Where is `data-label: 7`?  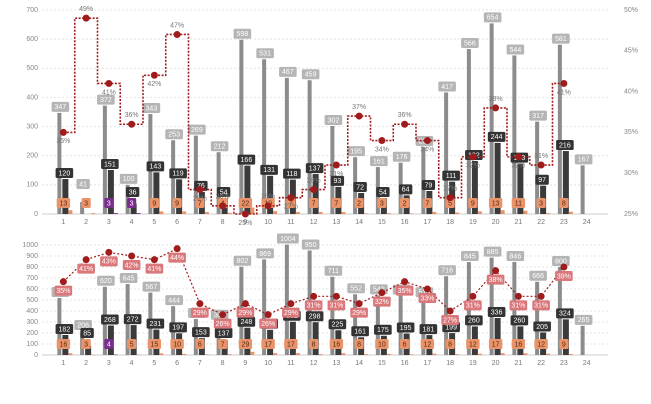 data-label: 7 is located at coordinates (200, 203).